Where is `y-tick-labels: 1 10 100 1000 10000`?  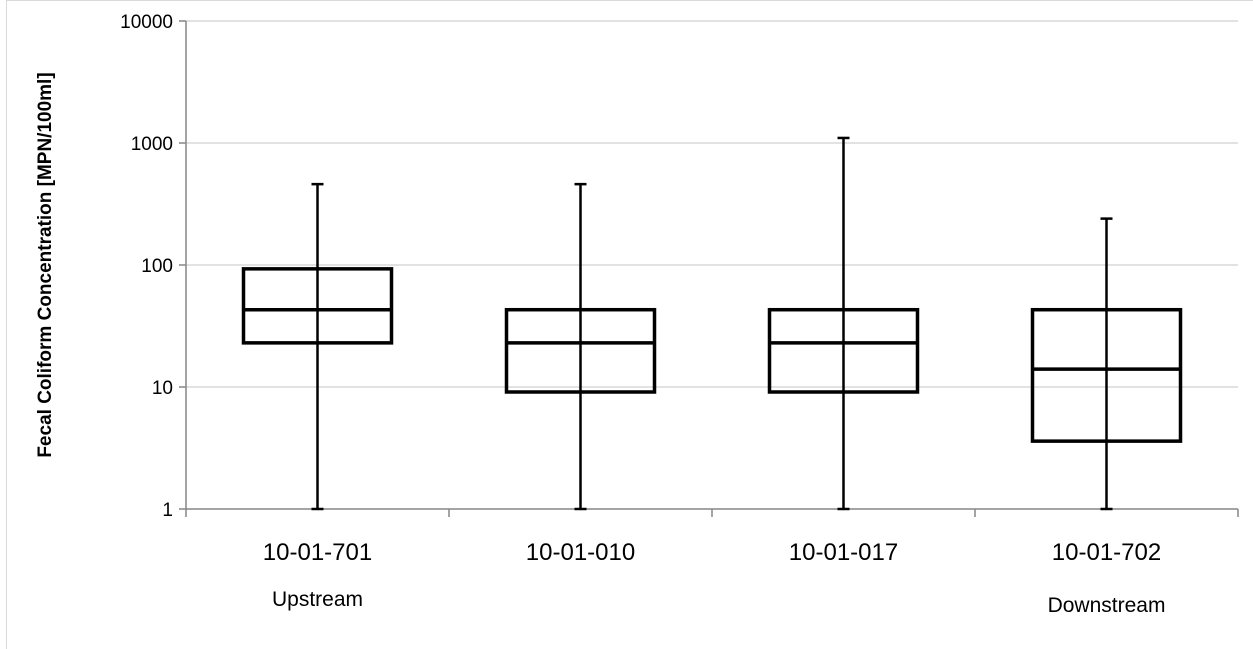 y-tick-labels: 1 10 100 1000 10000 is located at coordinates (146, 266).